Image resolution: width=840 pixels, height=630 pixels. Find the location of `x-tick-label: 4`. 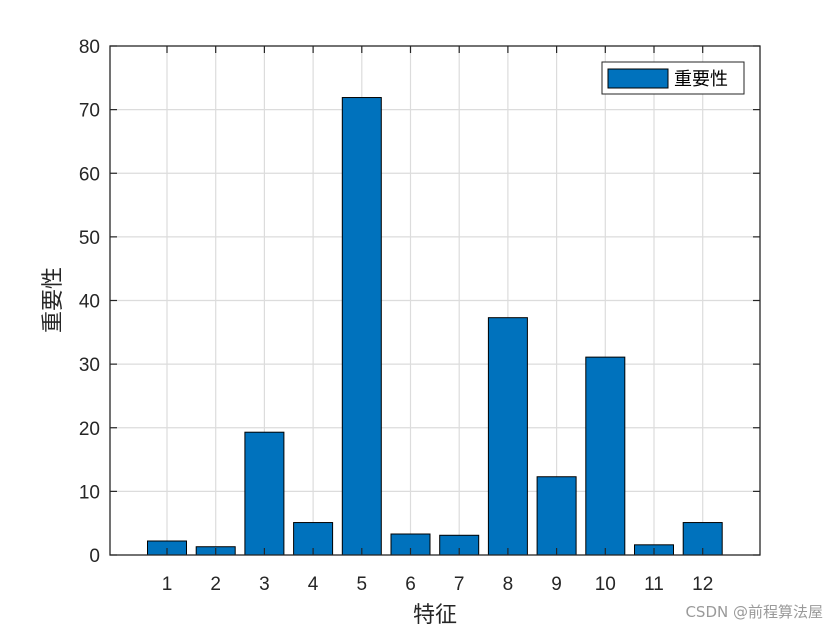

x-tick-label: 4 is located at coordinates (313, 584).